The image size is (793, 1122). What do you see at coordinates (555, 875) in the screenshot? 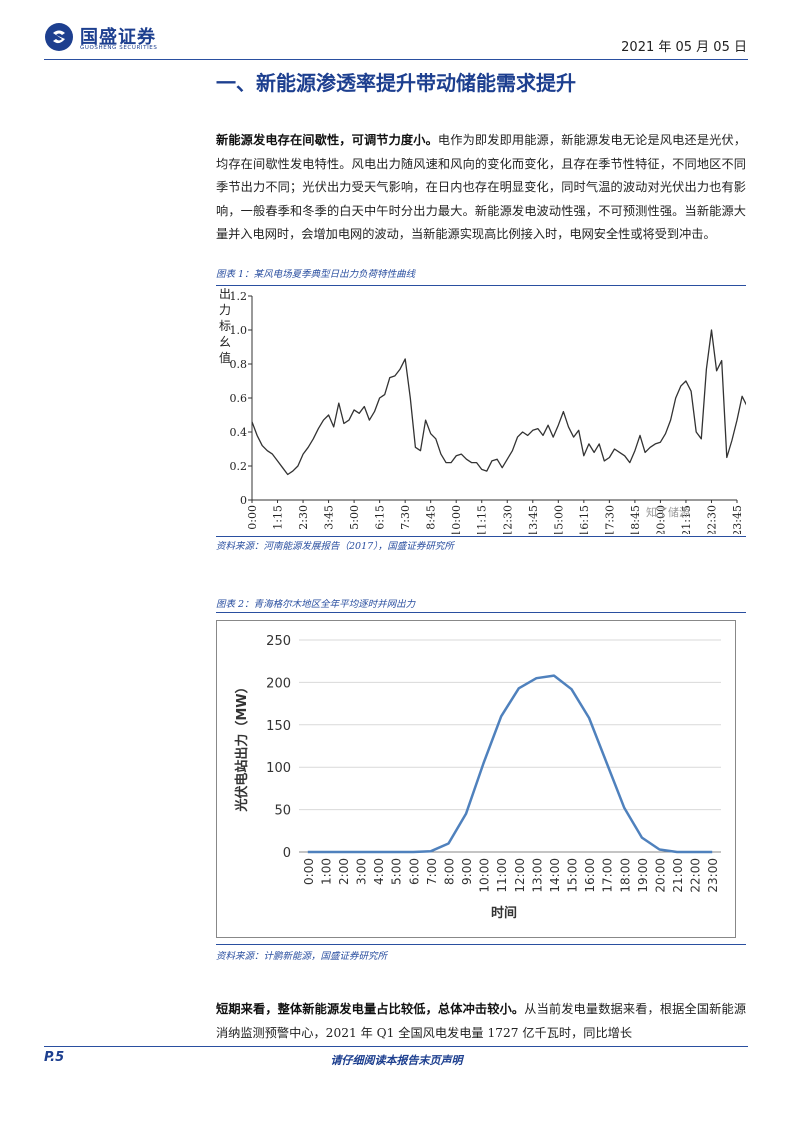
I see `x-tick-label: 14:00` at bounding box center [555, 875].